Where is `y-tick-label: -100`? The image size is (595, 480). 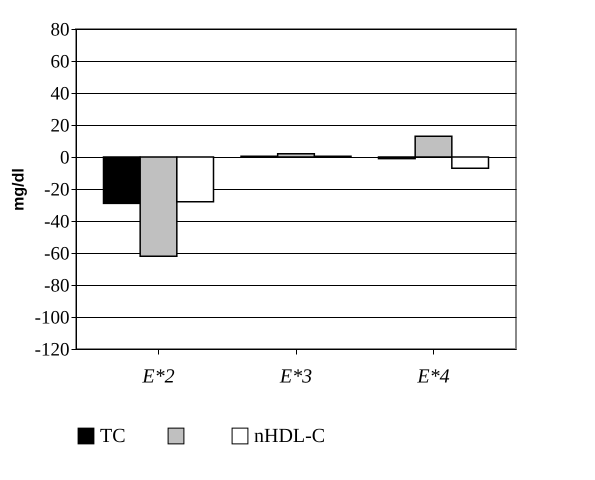
y-tick-label: -100 is located at coordinates (52, 318).